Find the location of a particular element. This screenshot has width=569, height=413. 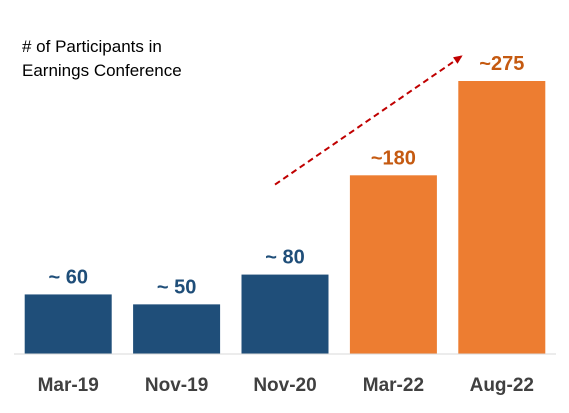

x-tick-label-nov-20: Nov-20 is located at coordinates (284, 385).